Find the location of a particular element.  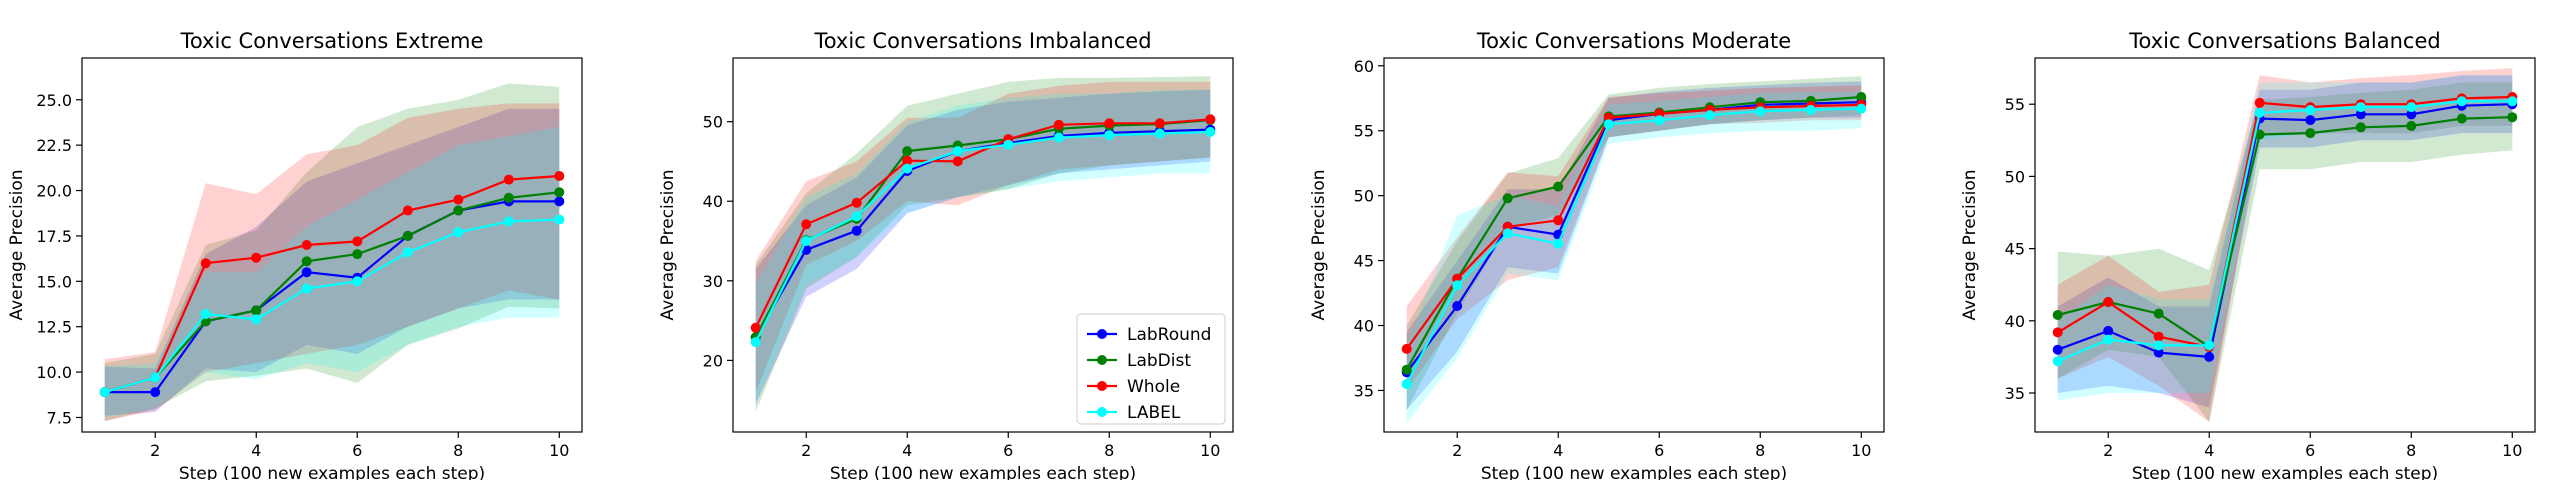

x-axis-label: Step (100 new examples each step) is located at coordinates (983, 472).